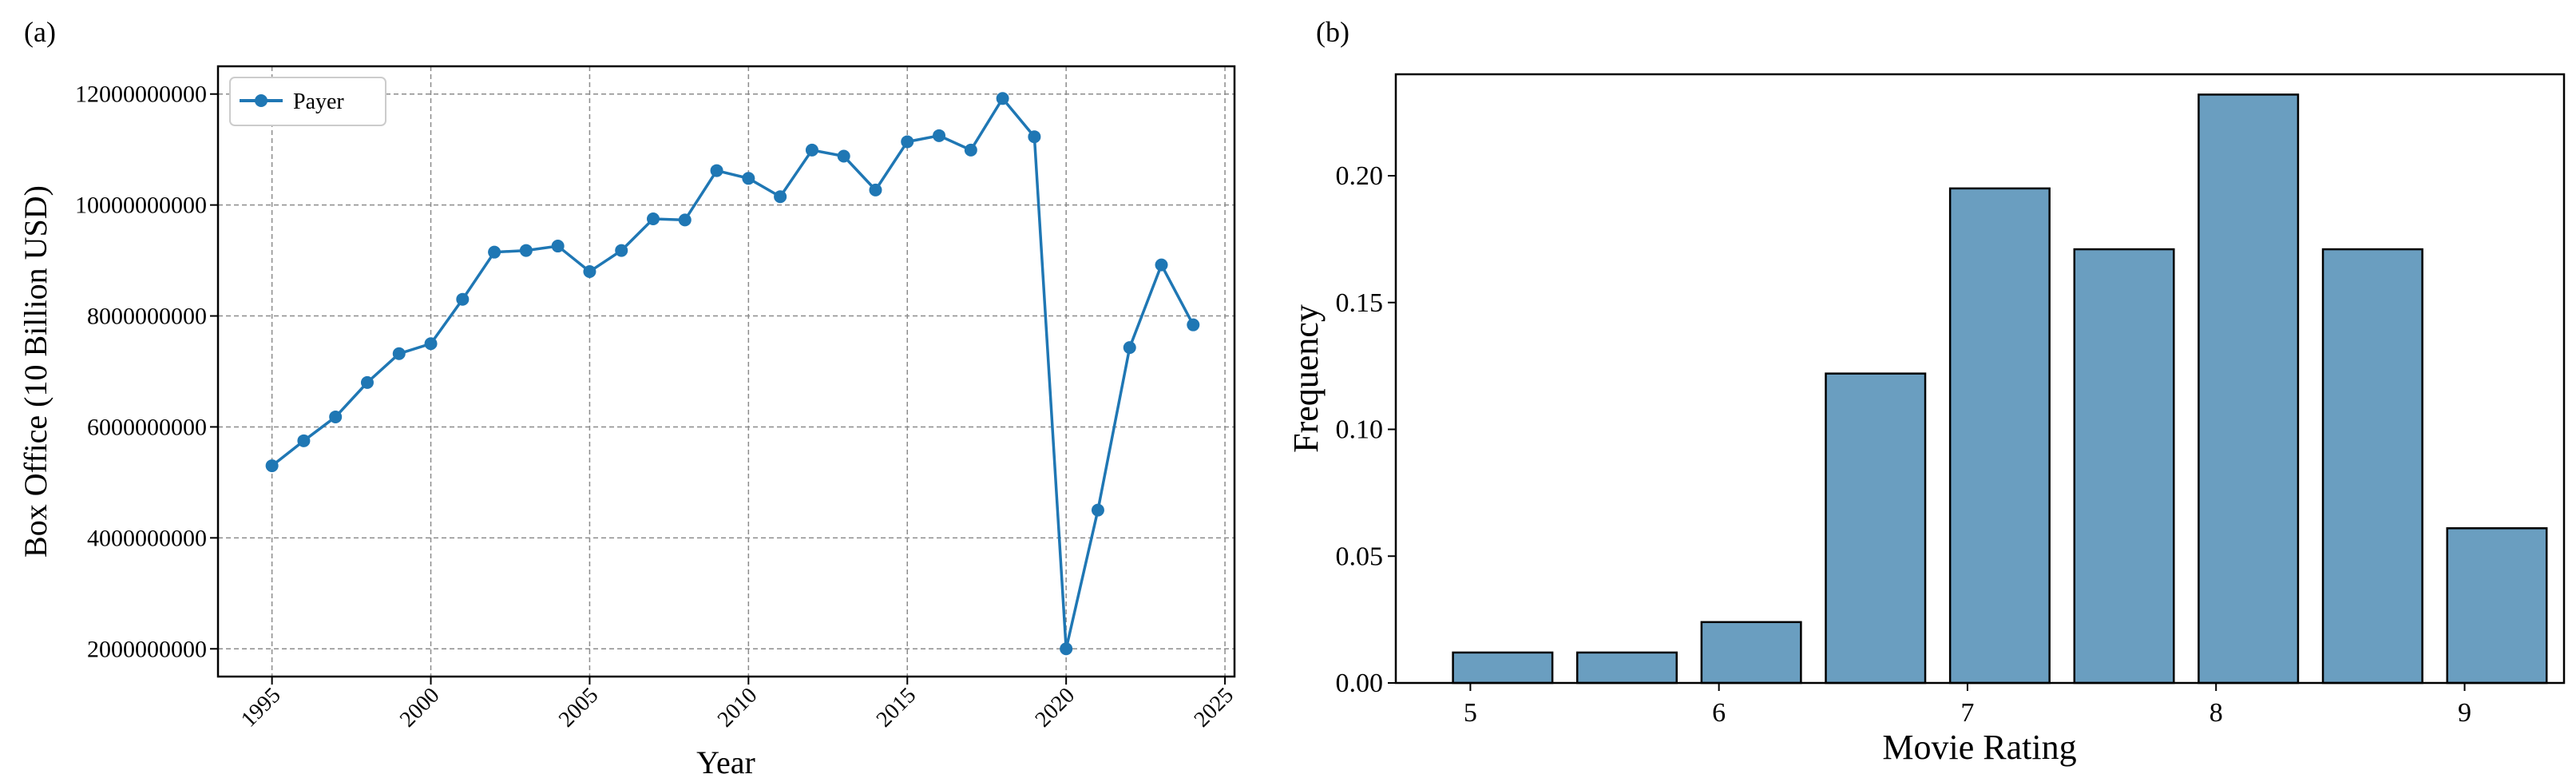  I want to click on y-tick-label: 10000000000, so click(141, 206).